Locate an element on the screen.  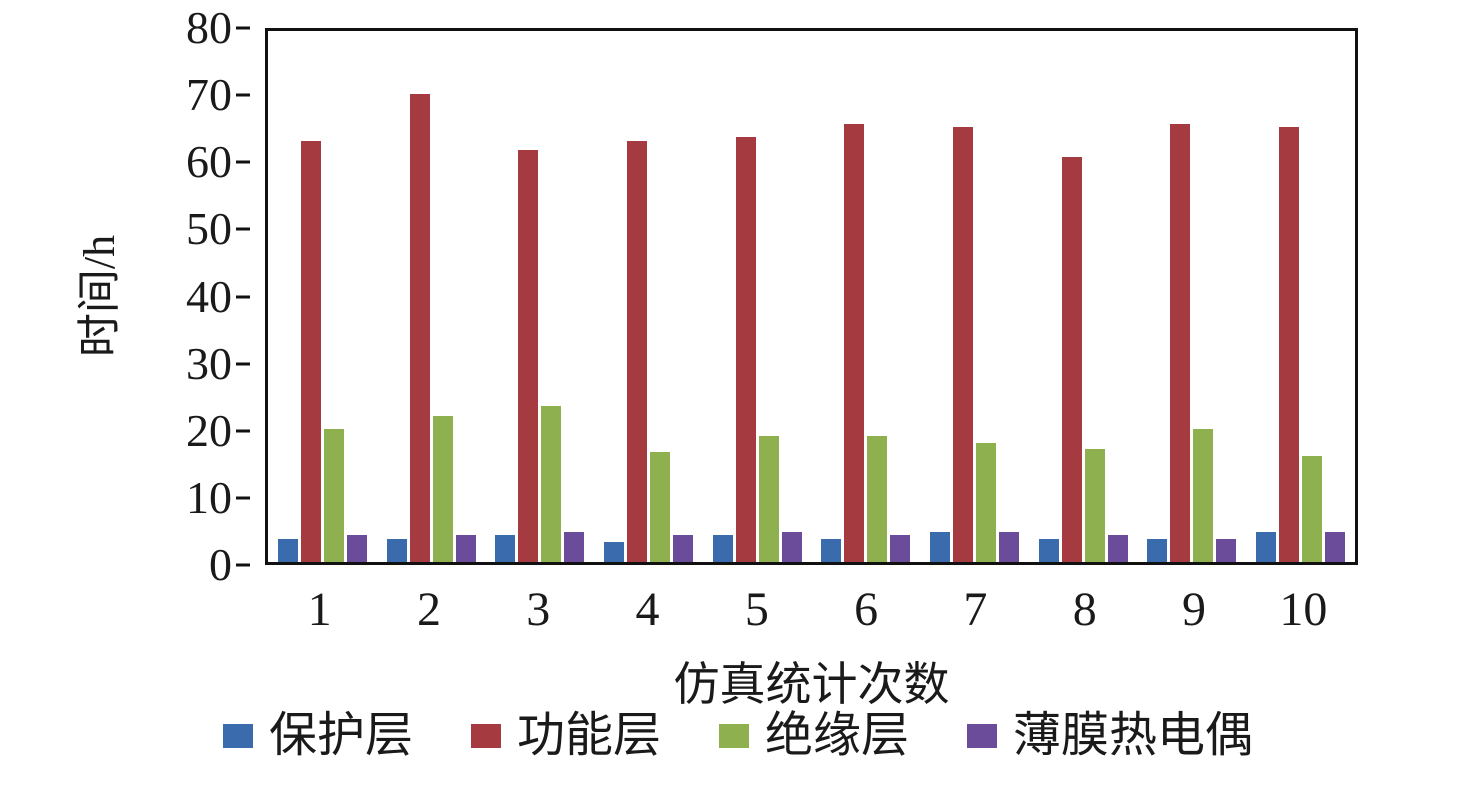
bar-保护层-6 is located at coordinates (831, 550).